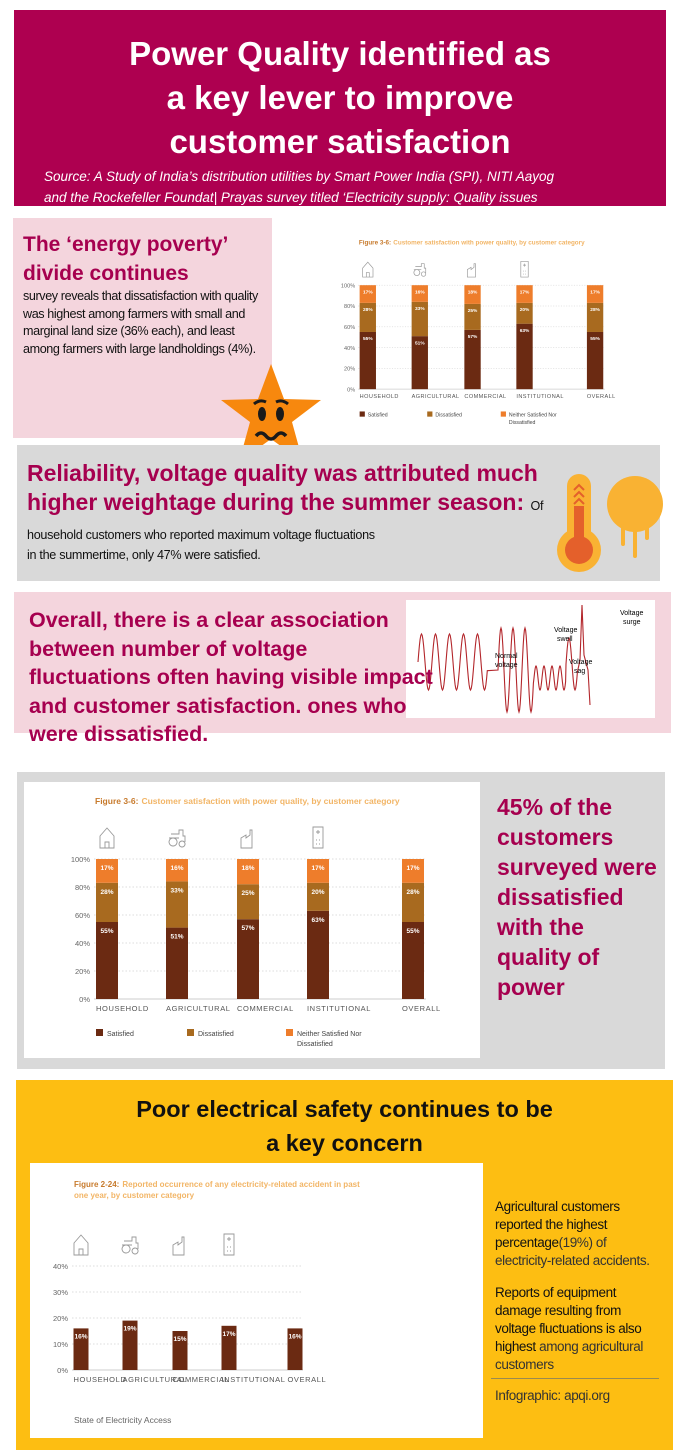  Describe the element at coordinates (82, 887) in the screenshot. I see `y-tick-label: 80%` at that location.